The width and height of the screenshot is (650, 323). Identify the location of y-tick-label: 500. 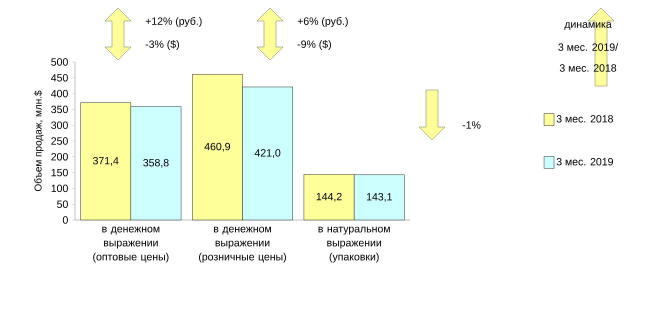
(59, 62).